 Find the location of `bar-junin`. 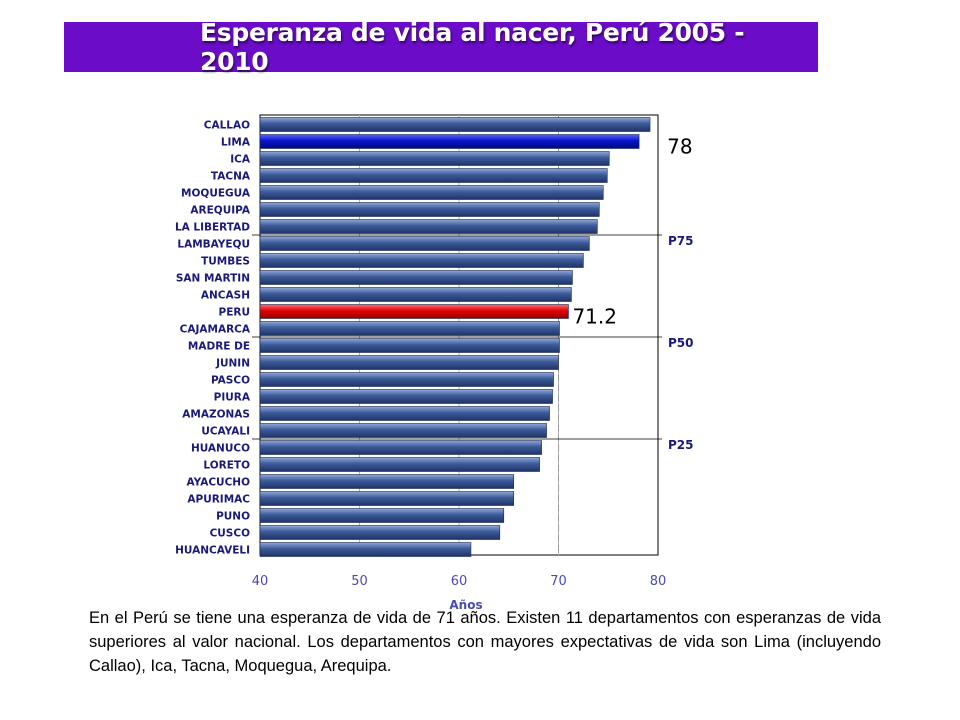

bar-junin is located at coordinates (409, 362).